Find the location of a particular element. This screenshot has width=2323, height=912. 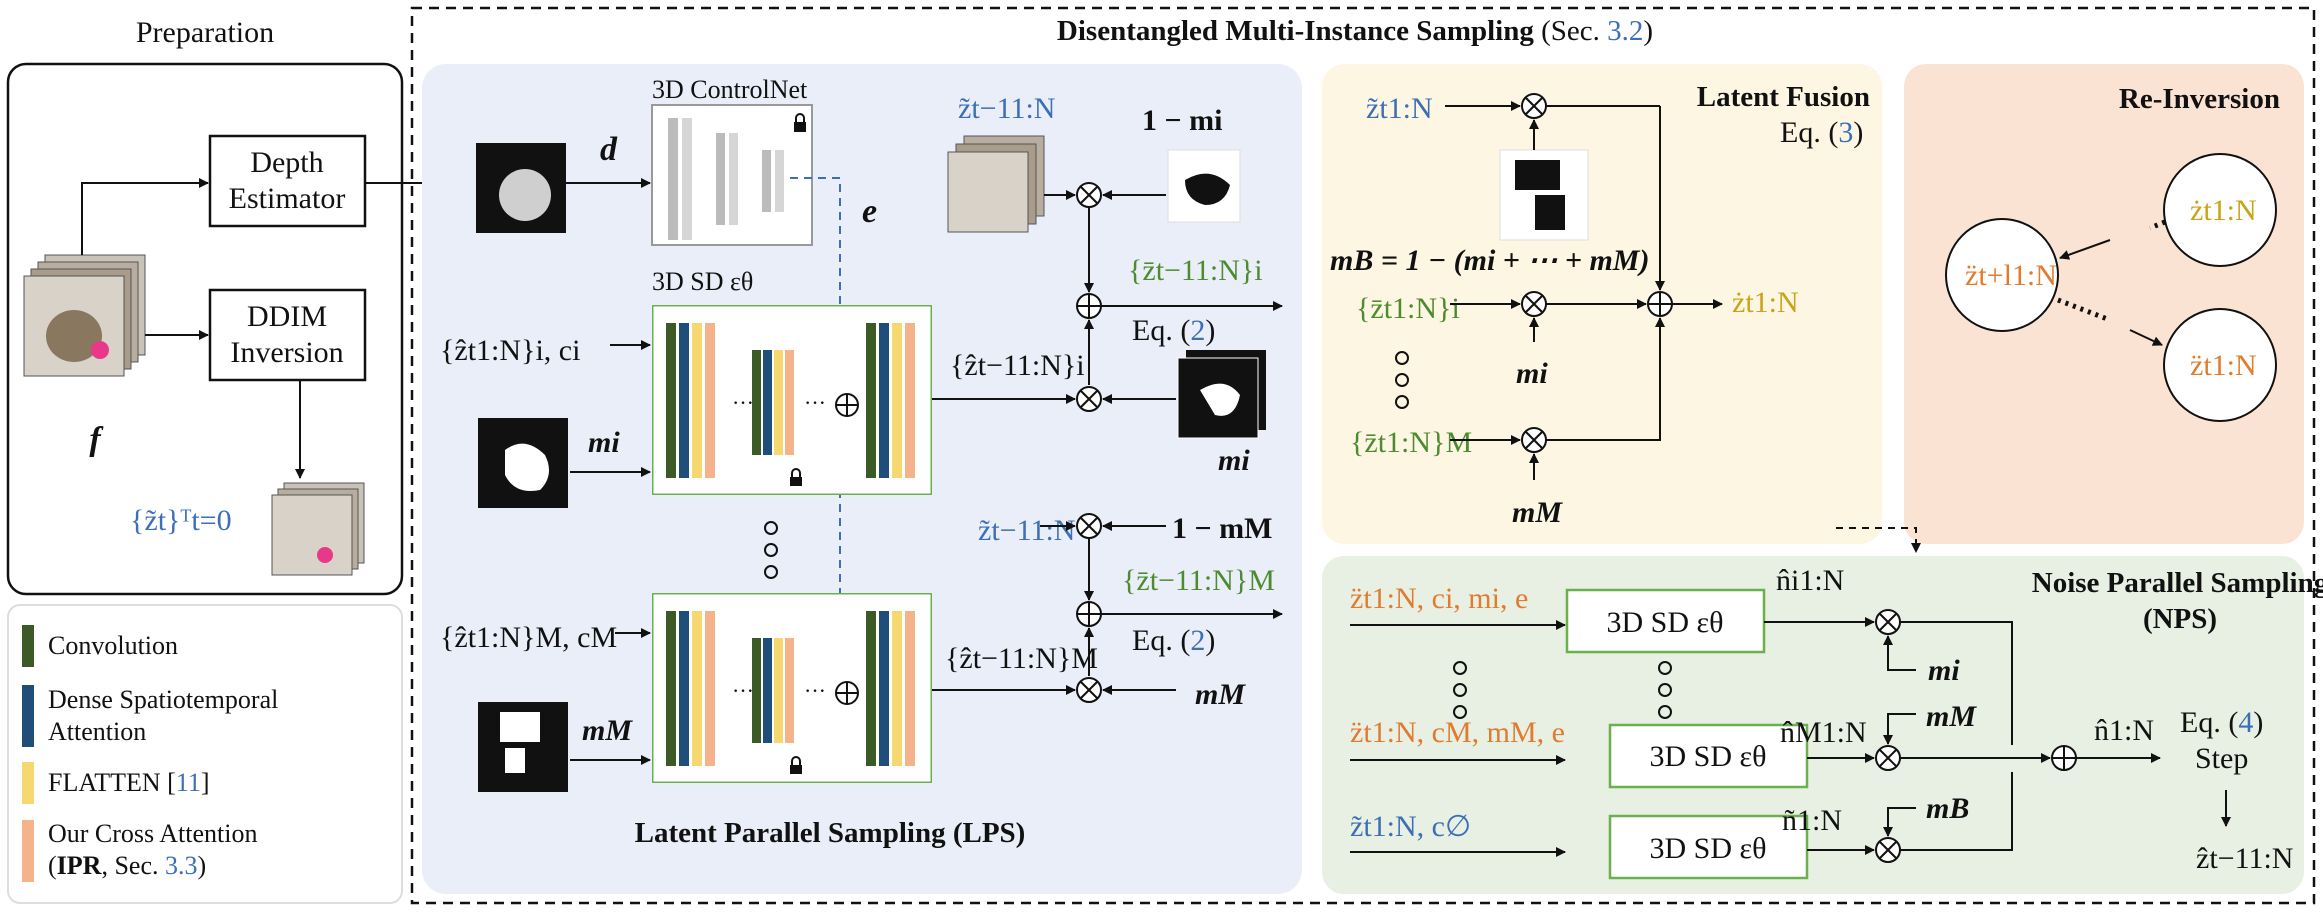

latent-fusion-eq: Eq. (3) is located at coordinates (1821, 132).